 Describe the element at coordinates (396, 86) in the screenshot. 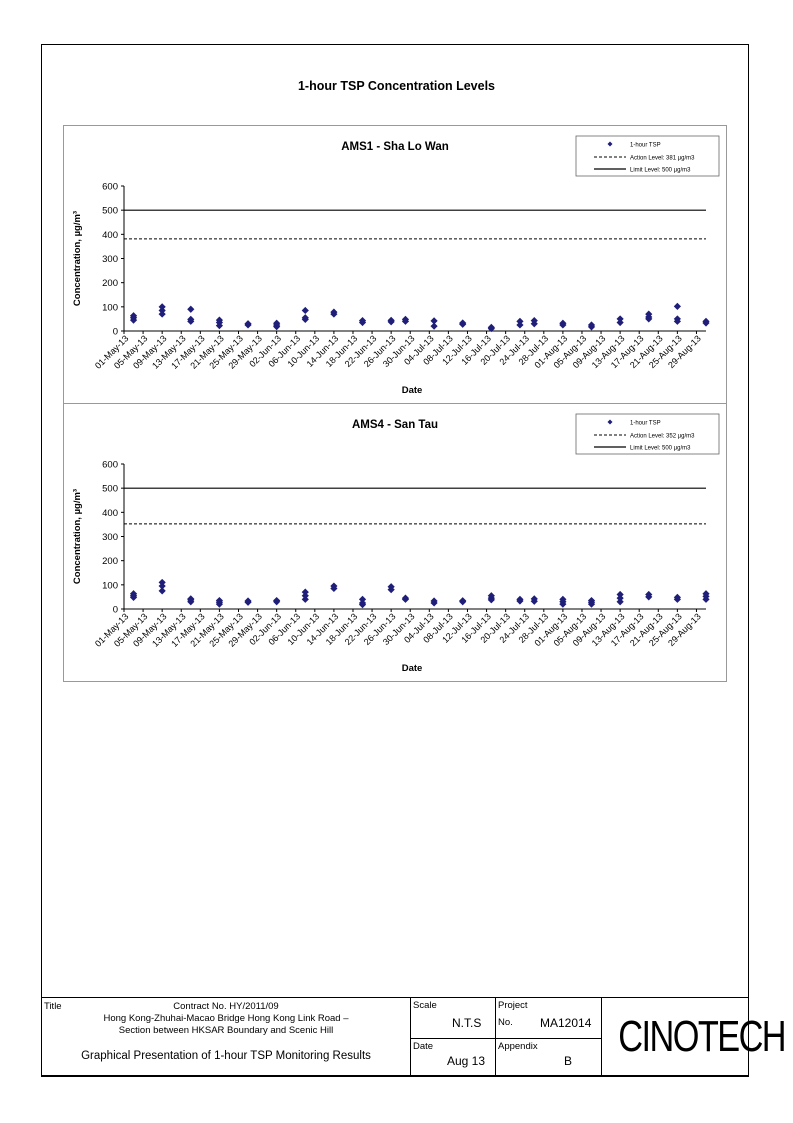

I see `page-title: 1-hour TSP Concentration Levels` at that location.